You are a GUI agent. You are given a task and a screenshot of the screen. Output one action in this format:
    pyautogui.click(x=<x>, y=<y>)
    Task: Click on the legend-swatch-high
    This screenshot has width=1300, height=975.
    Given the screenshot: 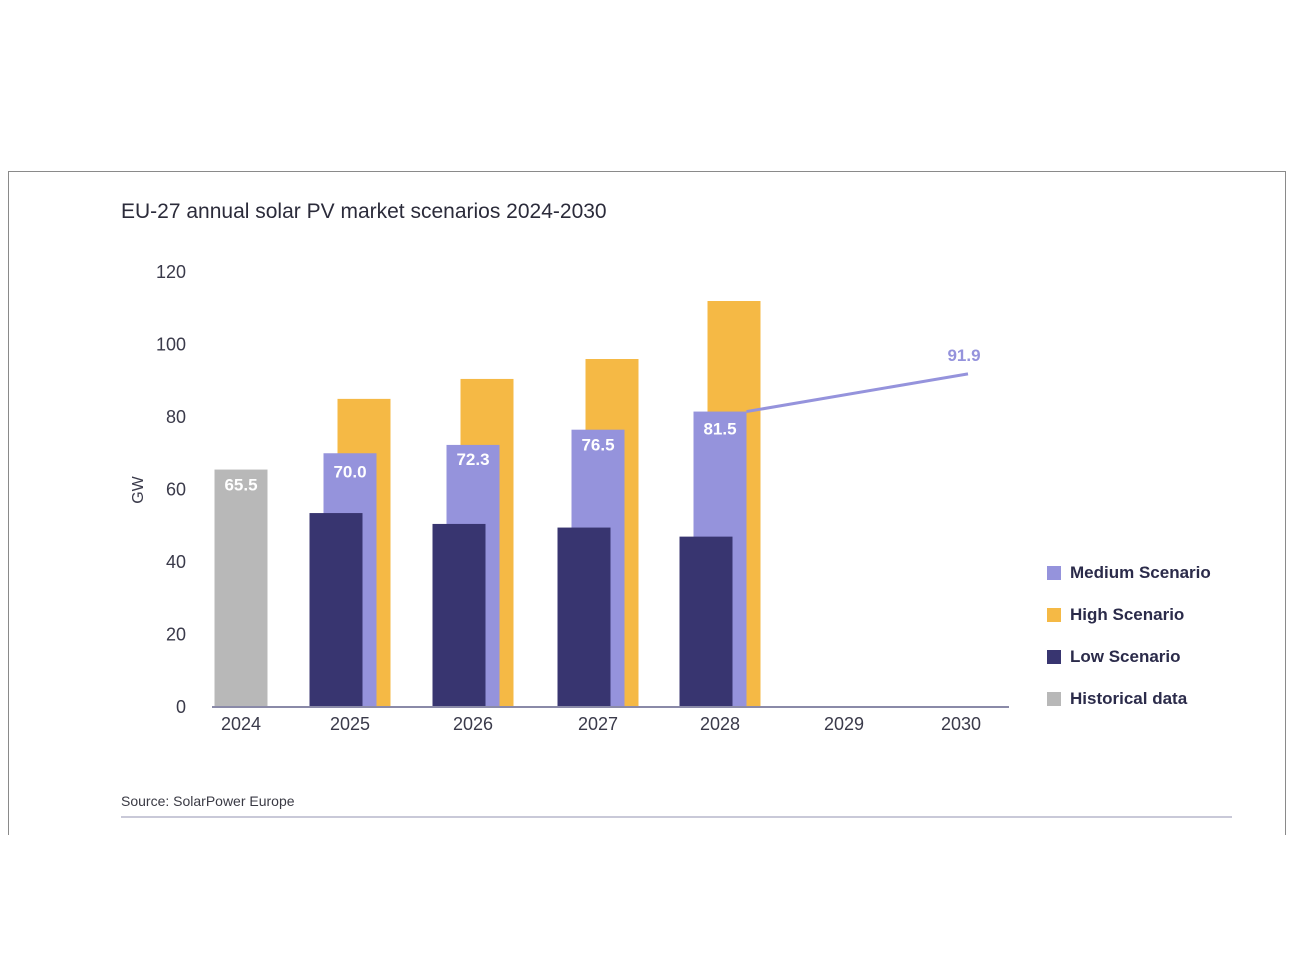 What is the action you would take?
    pyautogui.click(x=1054, y=615)
    